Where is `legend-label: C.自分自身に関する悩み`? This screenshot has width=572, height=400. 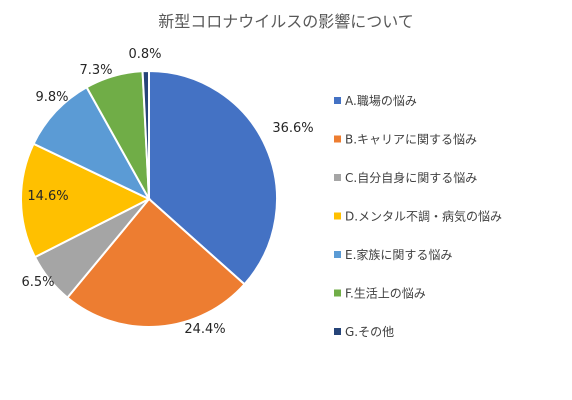
legend-label: C.自分自身に関する悩み is located at coordinates (411, 177).